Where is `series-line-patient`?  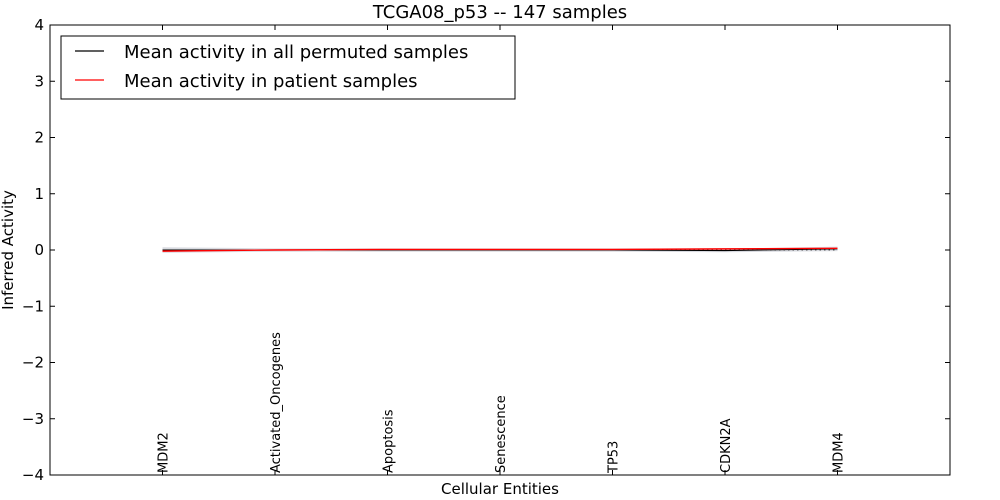 series-line-patient is located at coordinates (500, 249).